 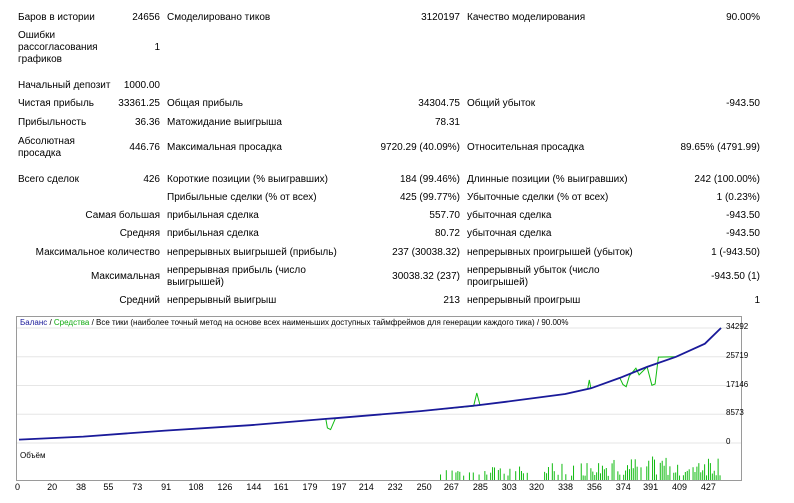 I want to click on avg-consecutive-wins-value: 213, so click(x=451, y=300).